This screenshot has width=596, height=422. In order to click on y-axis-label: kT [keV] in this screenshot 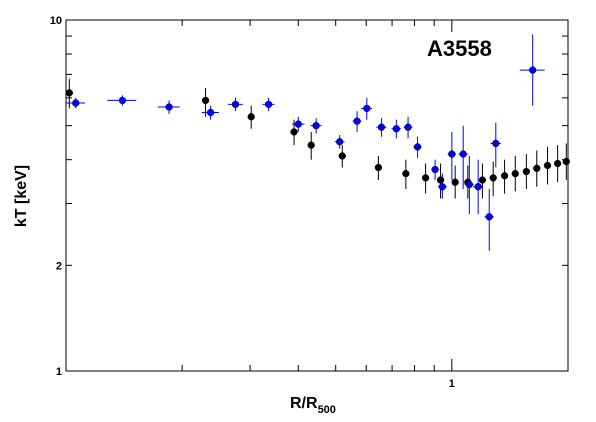, I will do `click(21, 196)`.